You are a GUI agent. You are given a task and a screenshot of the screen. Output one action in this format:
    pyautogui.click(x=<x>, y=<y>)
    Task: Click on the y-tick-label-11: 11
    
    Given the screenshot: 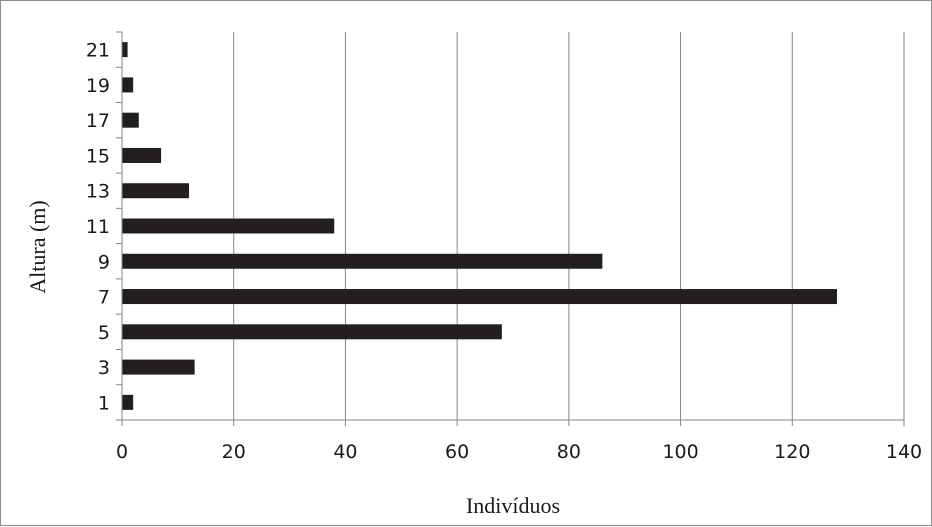 What is the action you would take?
    pyautogui.click(x=98, y=227)
    